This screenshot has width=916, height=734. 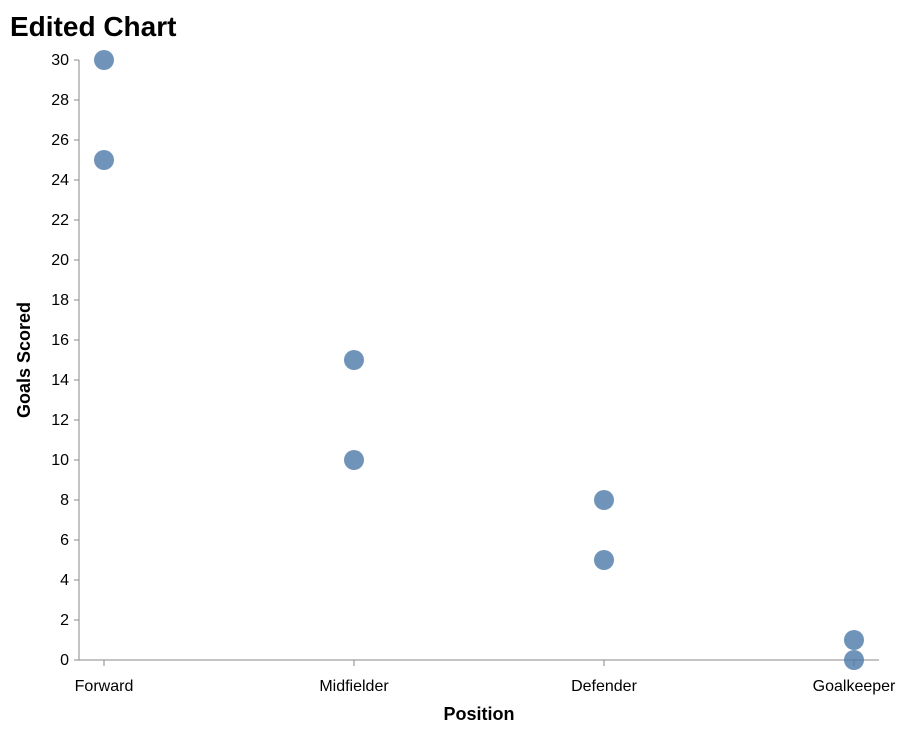 What do you see at coordinates (479, 714) in the screenshot?
I see `x-axis-title: Position` at bounding box center [479, 714].